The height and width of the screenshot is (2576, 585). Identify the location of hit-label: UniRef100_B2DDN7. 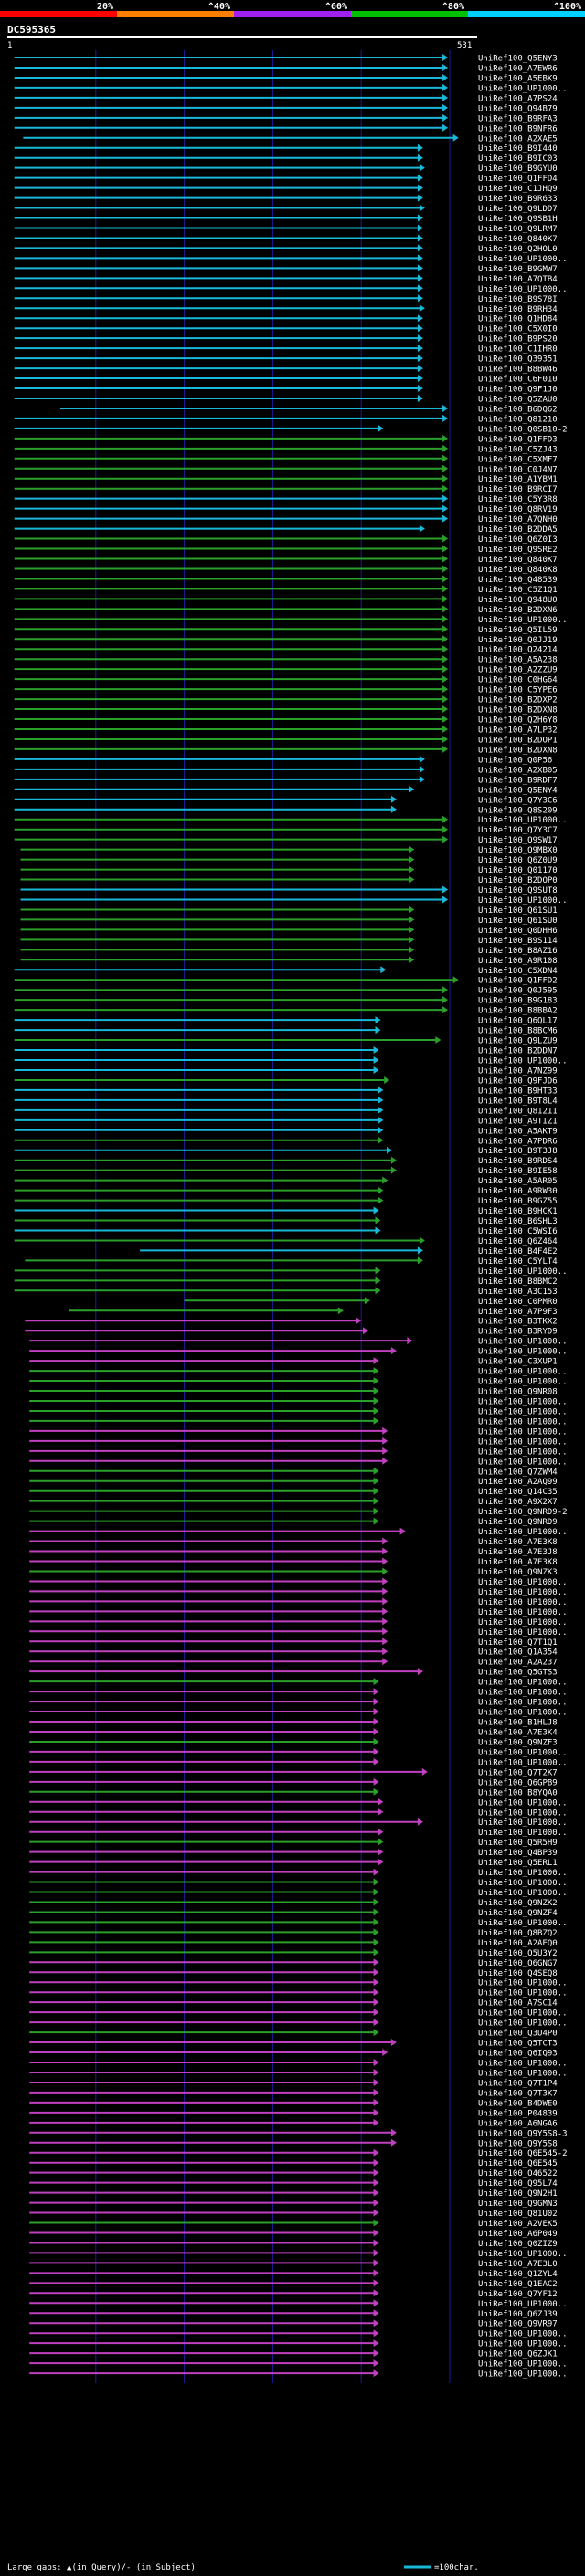
(518, 1051).